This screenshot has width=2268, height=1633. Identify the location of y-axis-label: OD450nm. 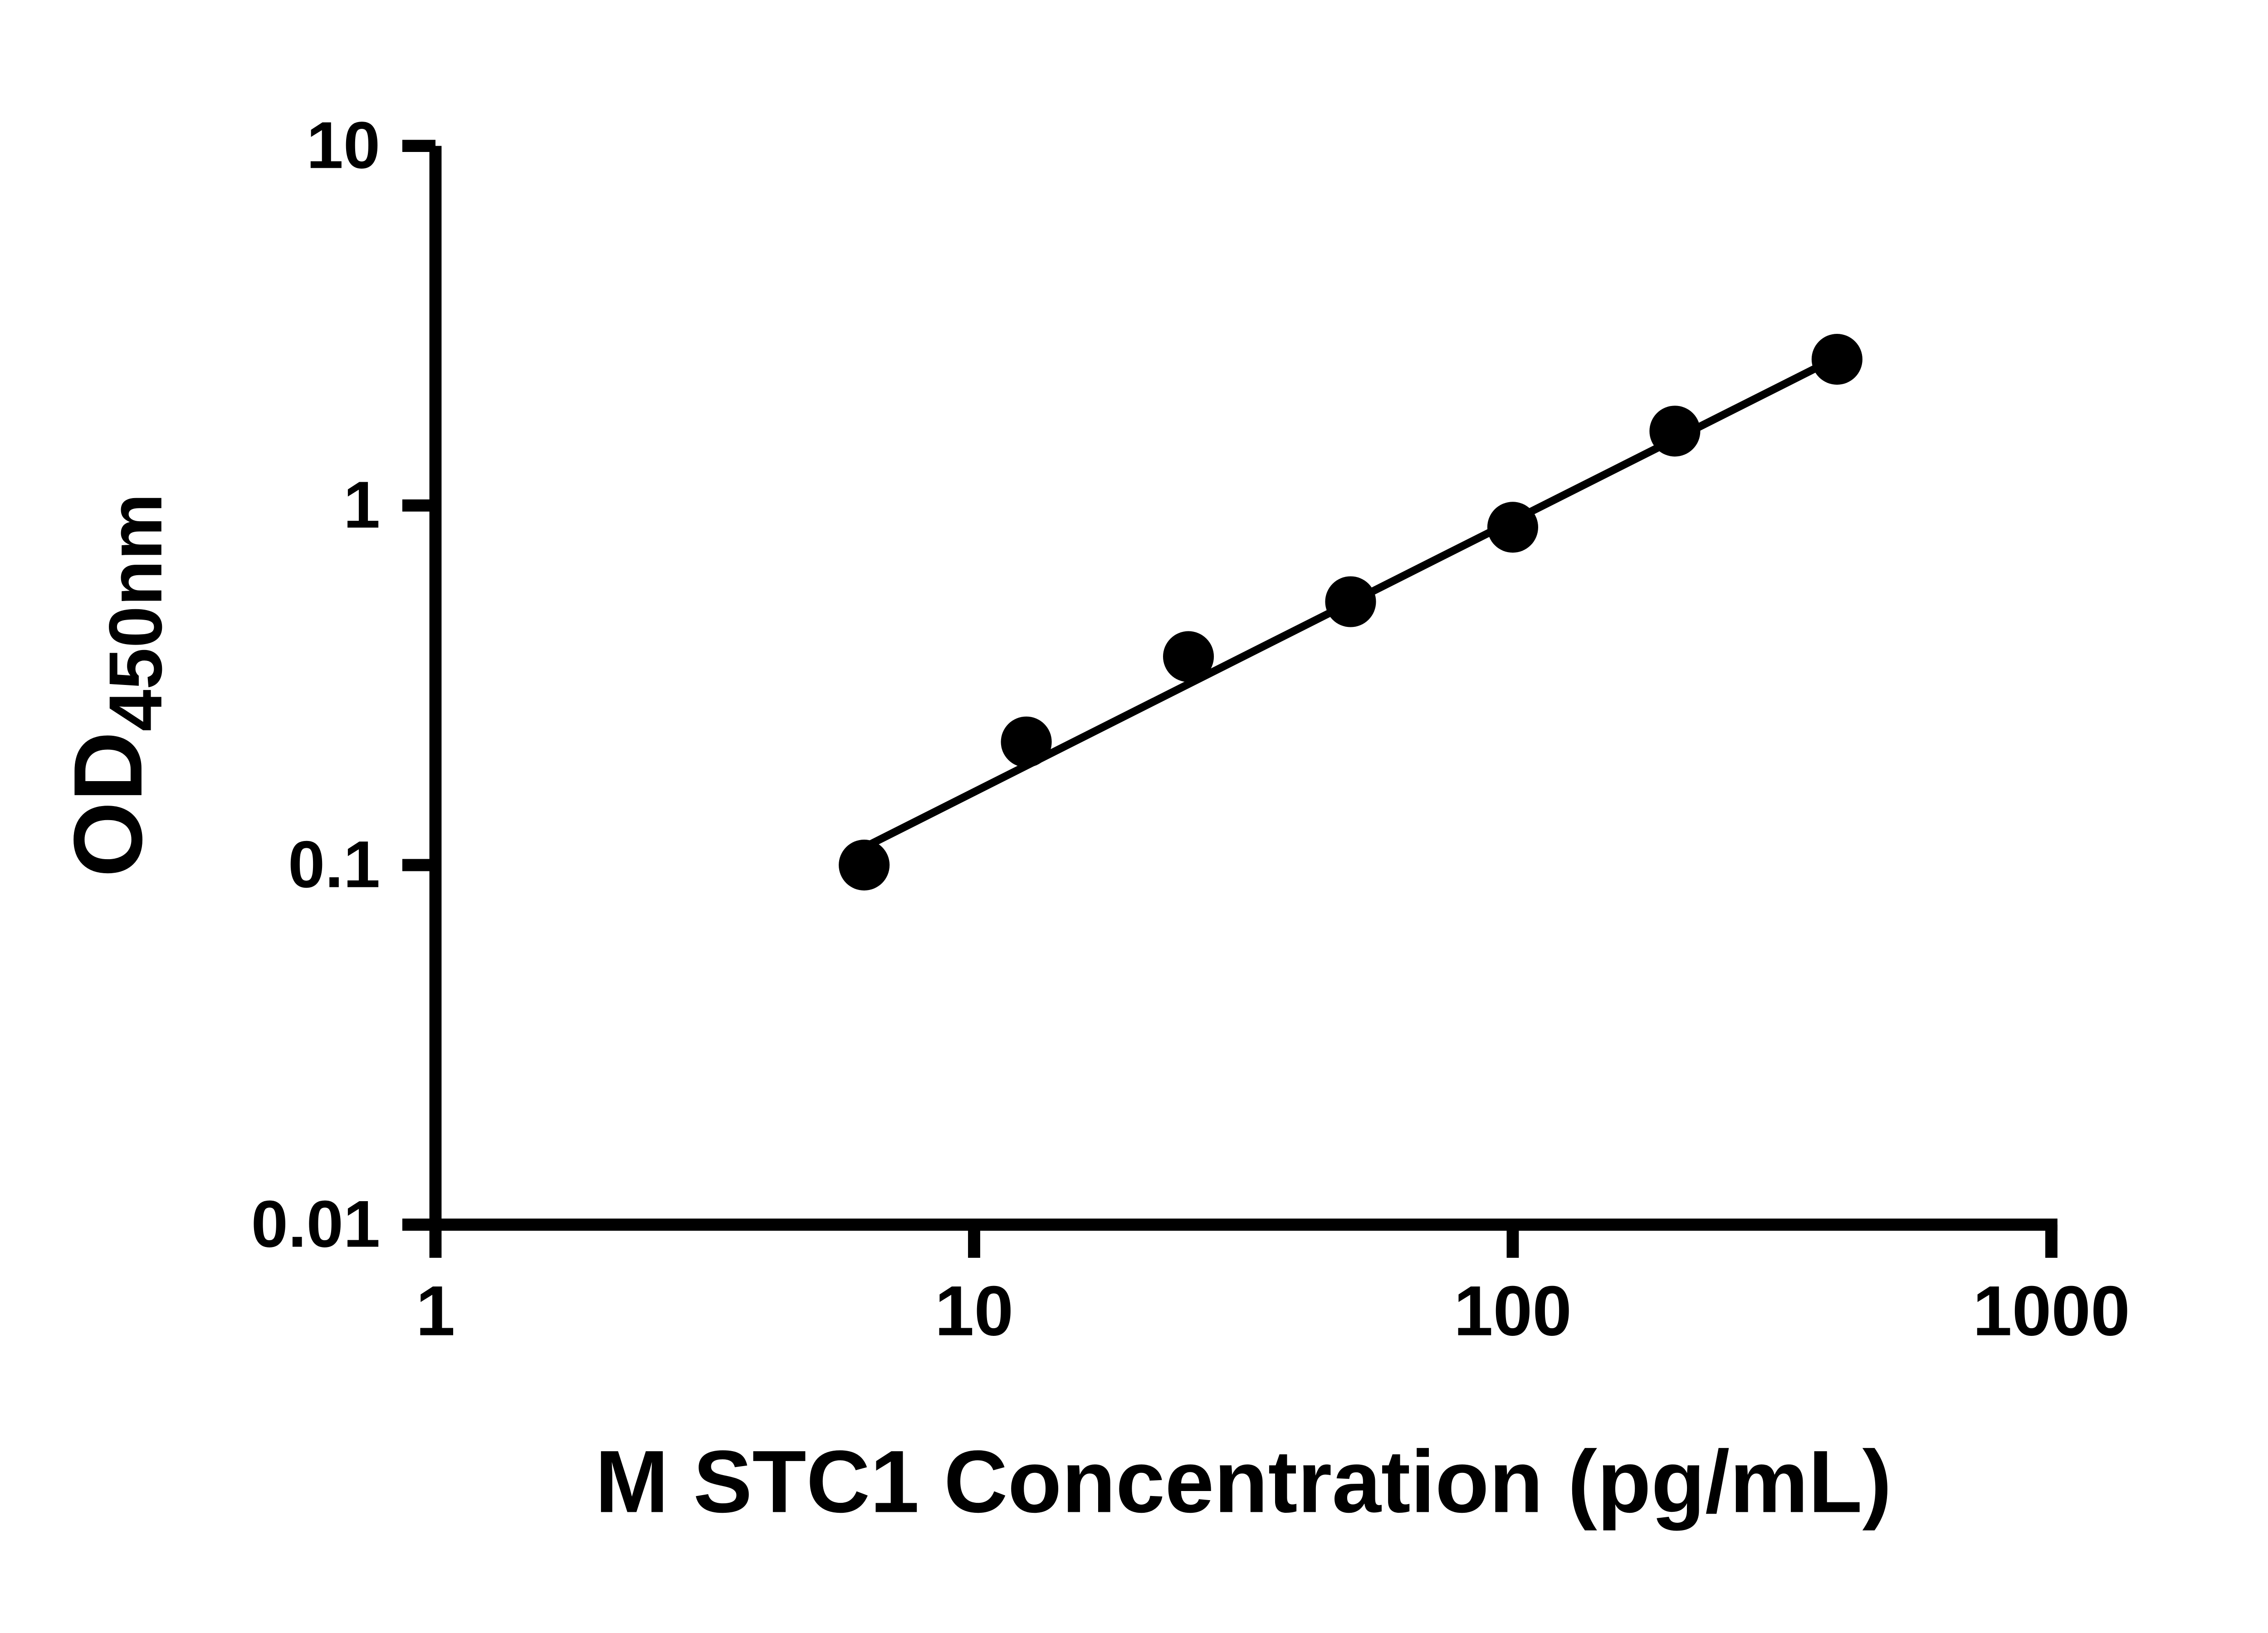
(116, 685).